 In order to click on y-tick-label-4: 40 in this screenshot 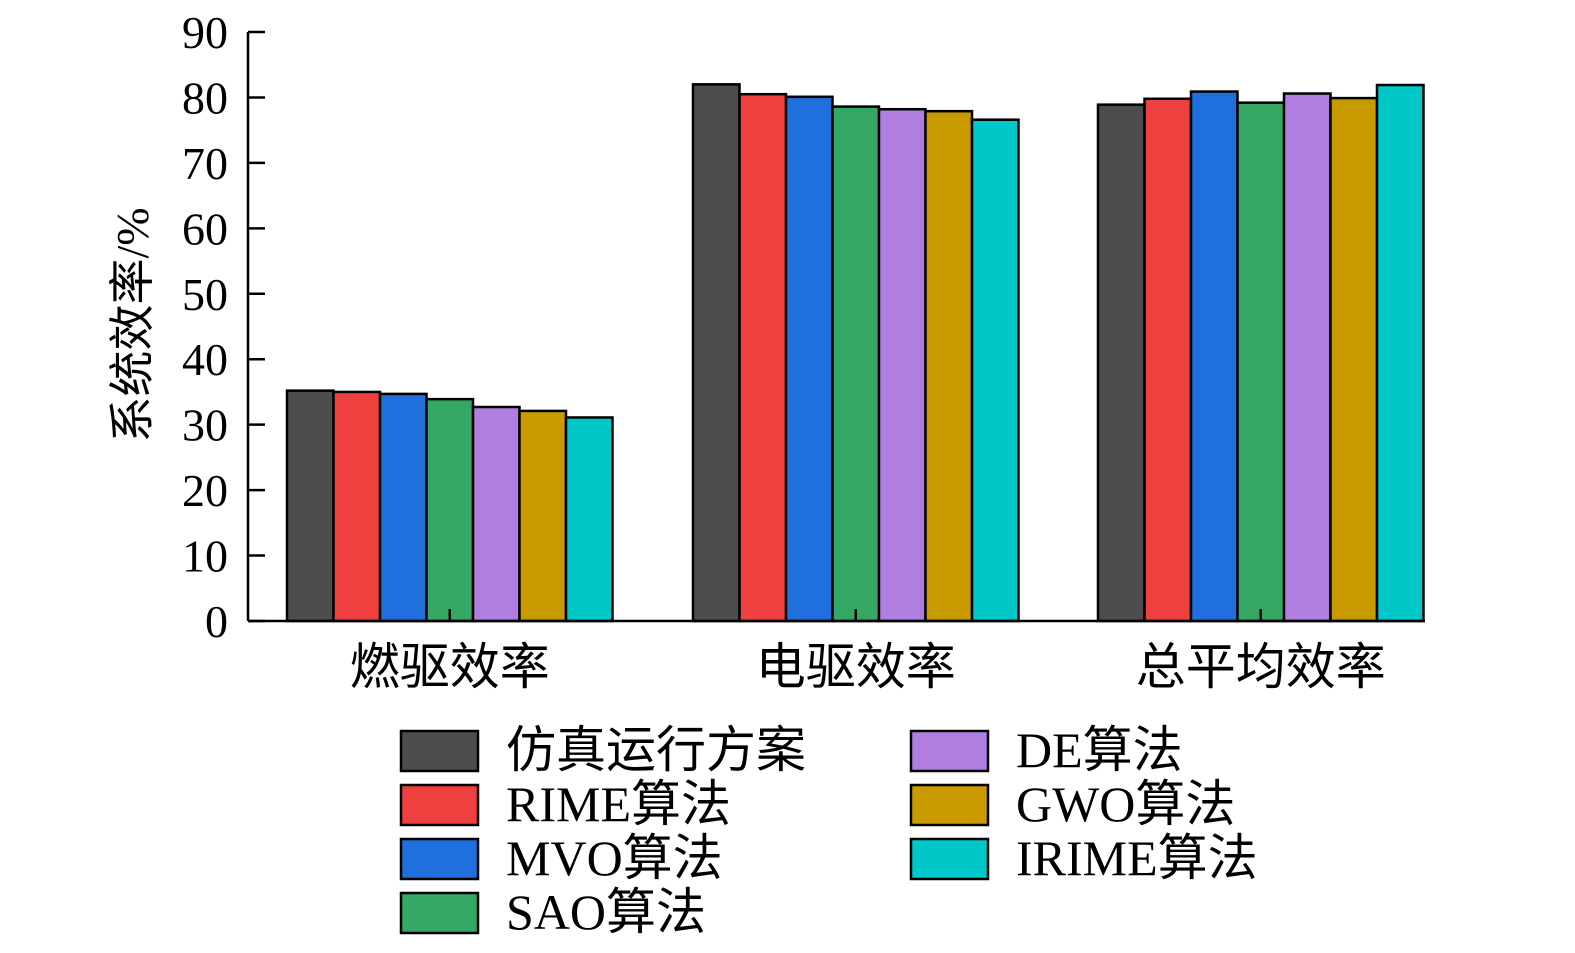, I will do `click(205, 359)`.